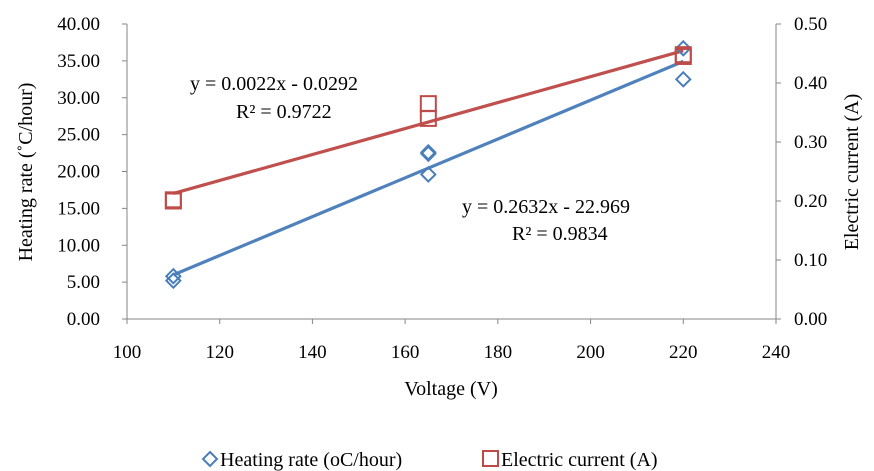 The width and height of the screenshot is (874, 471). What do you see at coordinates (274, 84) in the screenshot?
I see `current-trend-equation: y = 0.0022x - 0.0292` at bounding box center [274, 84].